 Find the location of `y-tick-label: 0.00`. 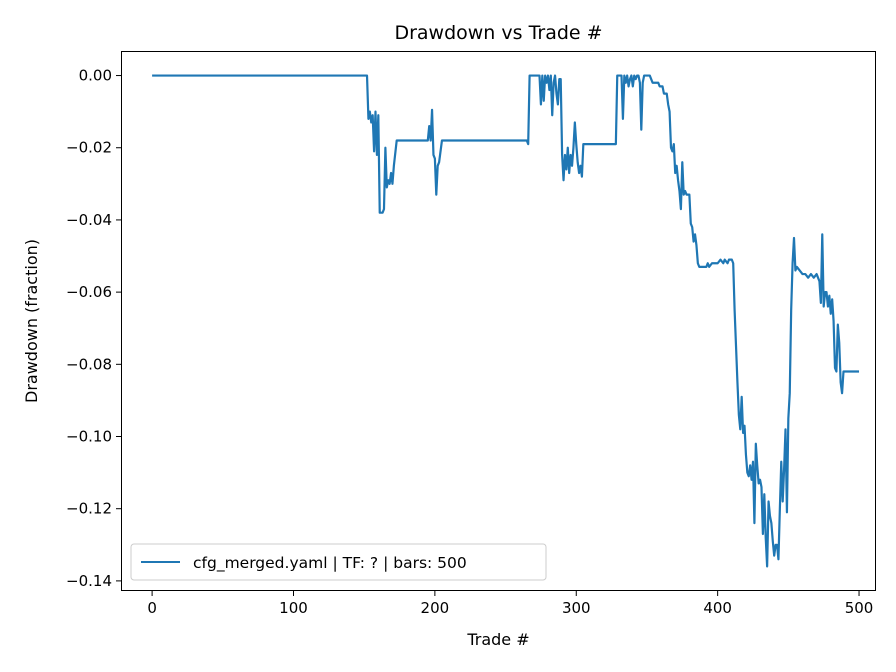

y-tick-label: 0.00 is located at coordinates (95, 76).